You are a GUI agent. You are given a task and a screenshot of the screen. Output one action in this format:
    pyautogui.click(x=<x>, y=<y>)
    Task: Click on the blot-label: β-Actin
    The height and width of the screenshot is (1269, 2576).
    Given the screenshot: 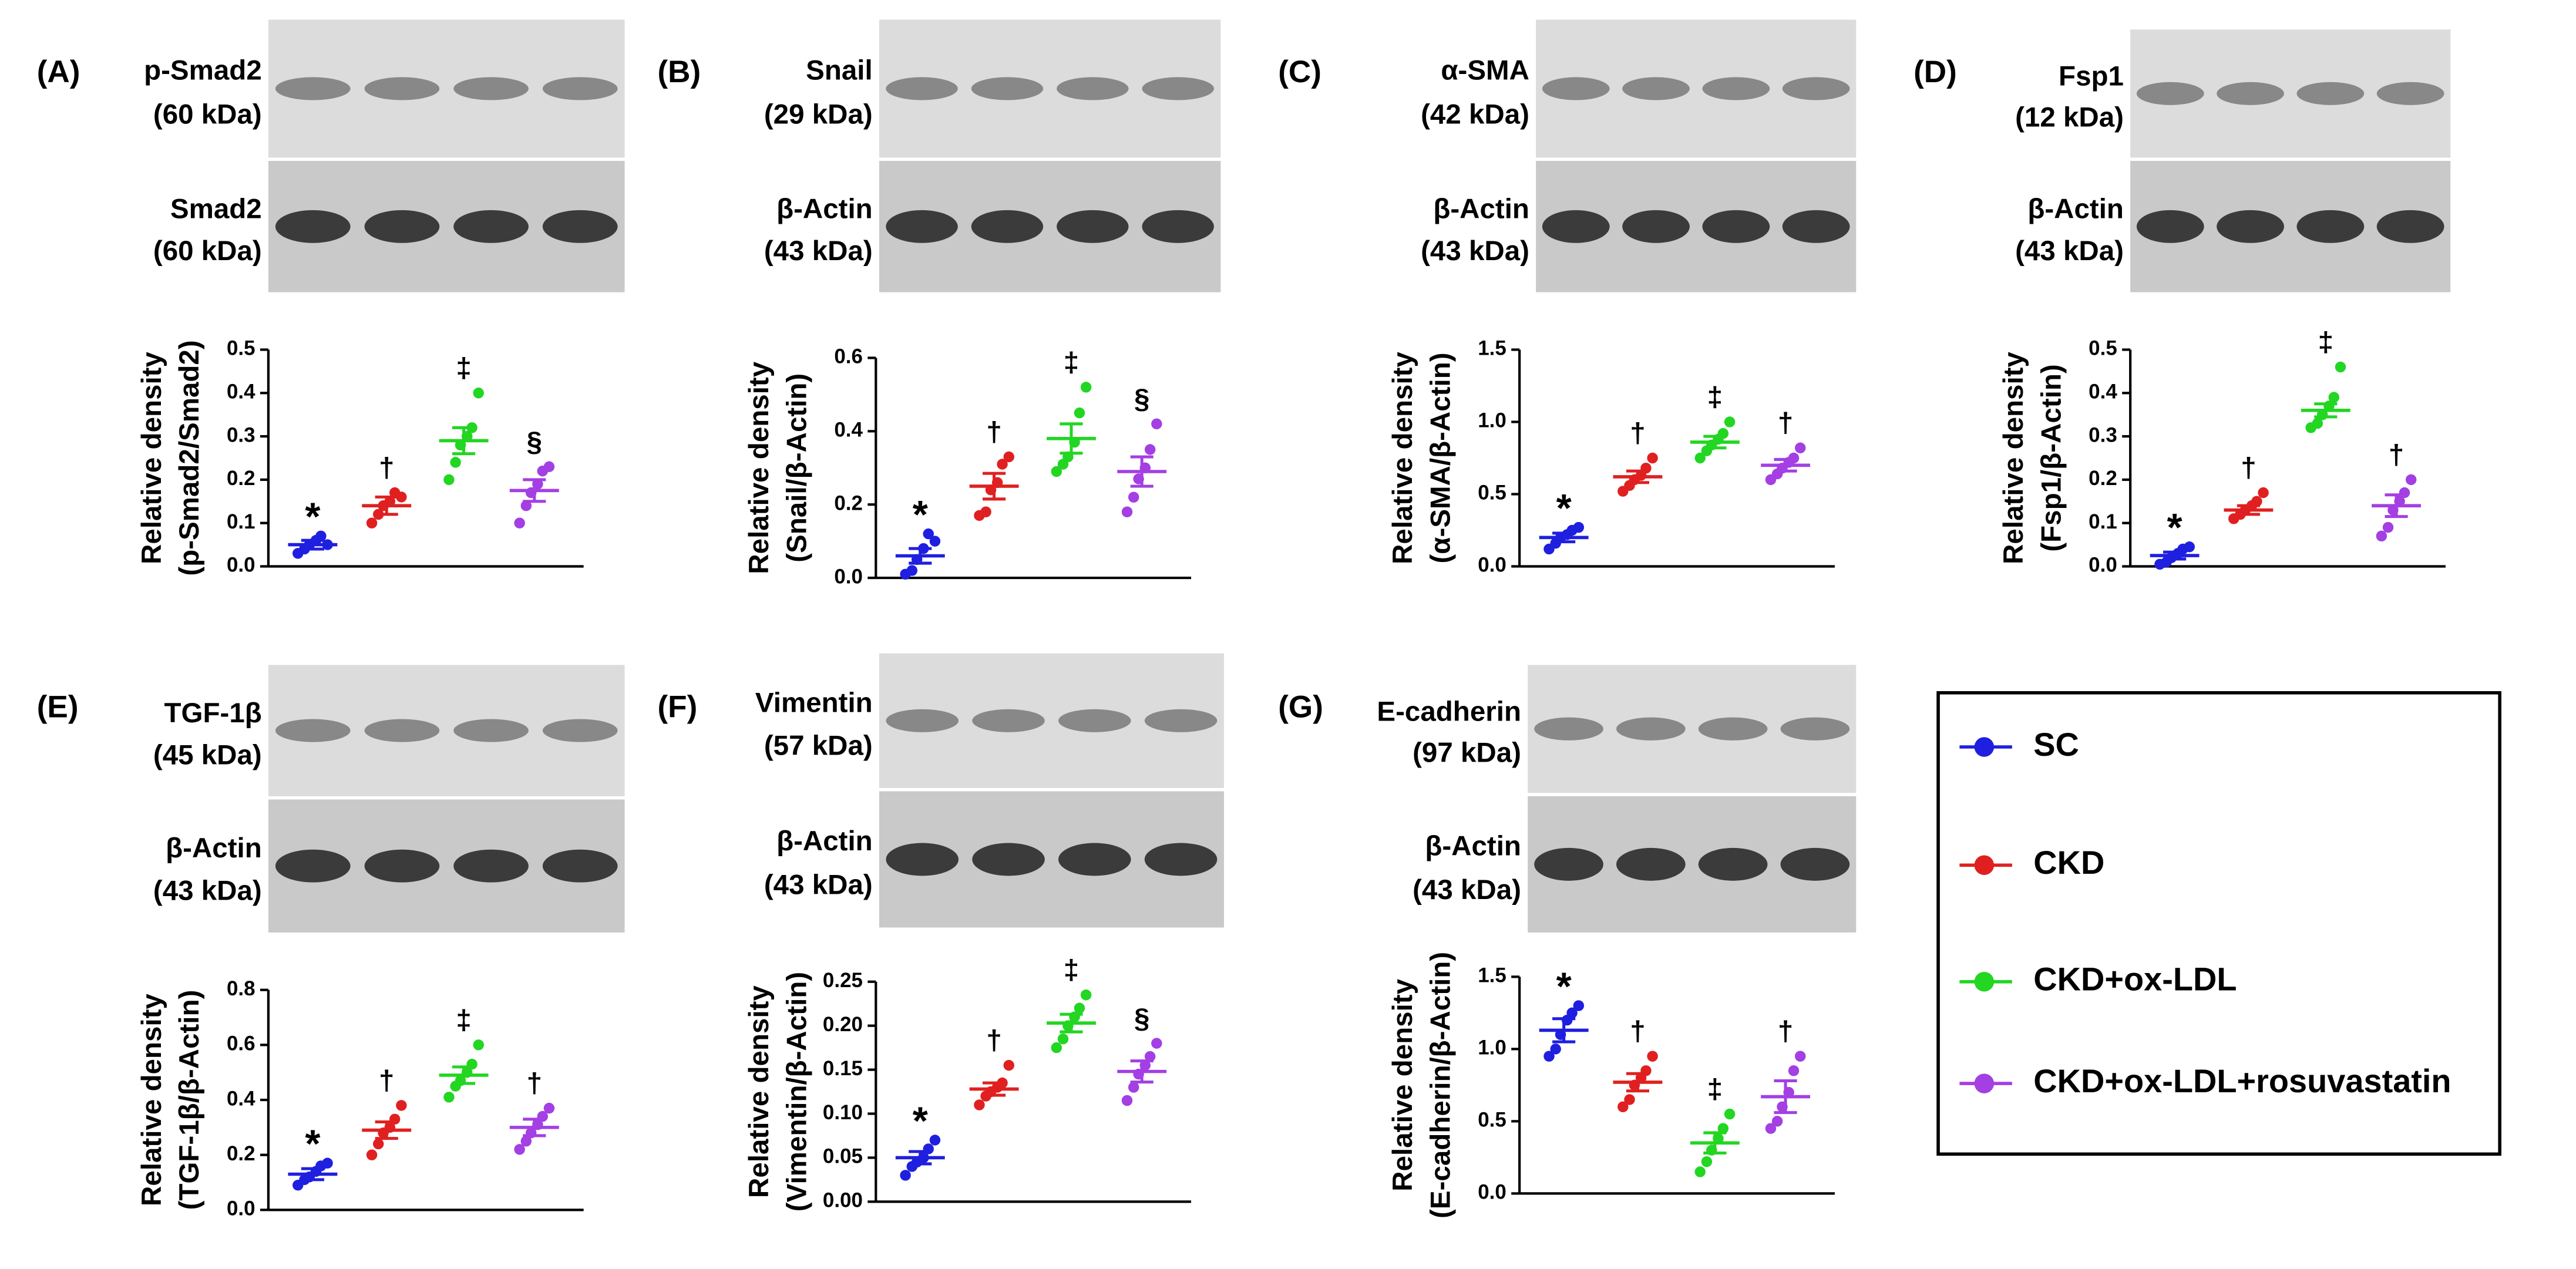 What is the action you would take?
    pyautogui.click(x=824, y=841)
    